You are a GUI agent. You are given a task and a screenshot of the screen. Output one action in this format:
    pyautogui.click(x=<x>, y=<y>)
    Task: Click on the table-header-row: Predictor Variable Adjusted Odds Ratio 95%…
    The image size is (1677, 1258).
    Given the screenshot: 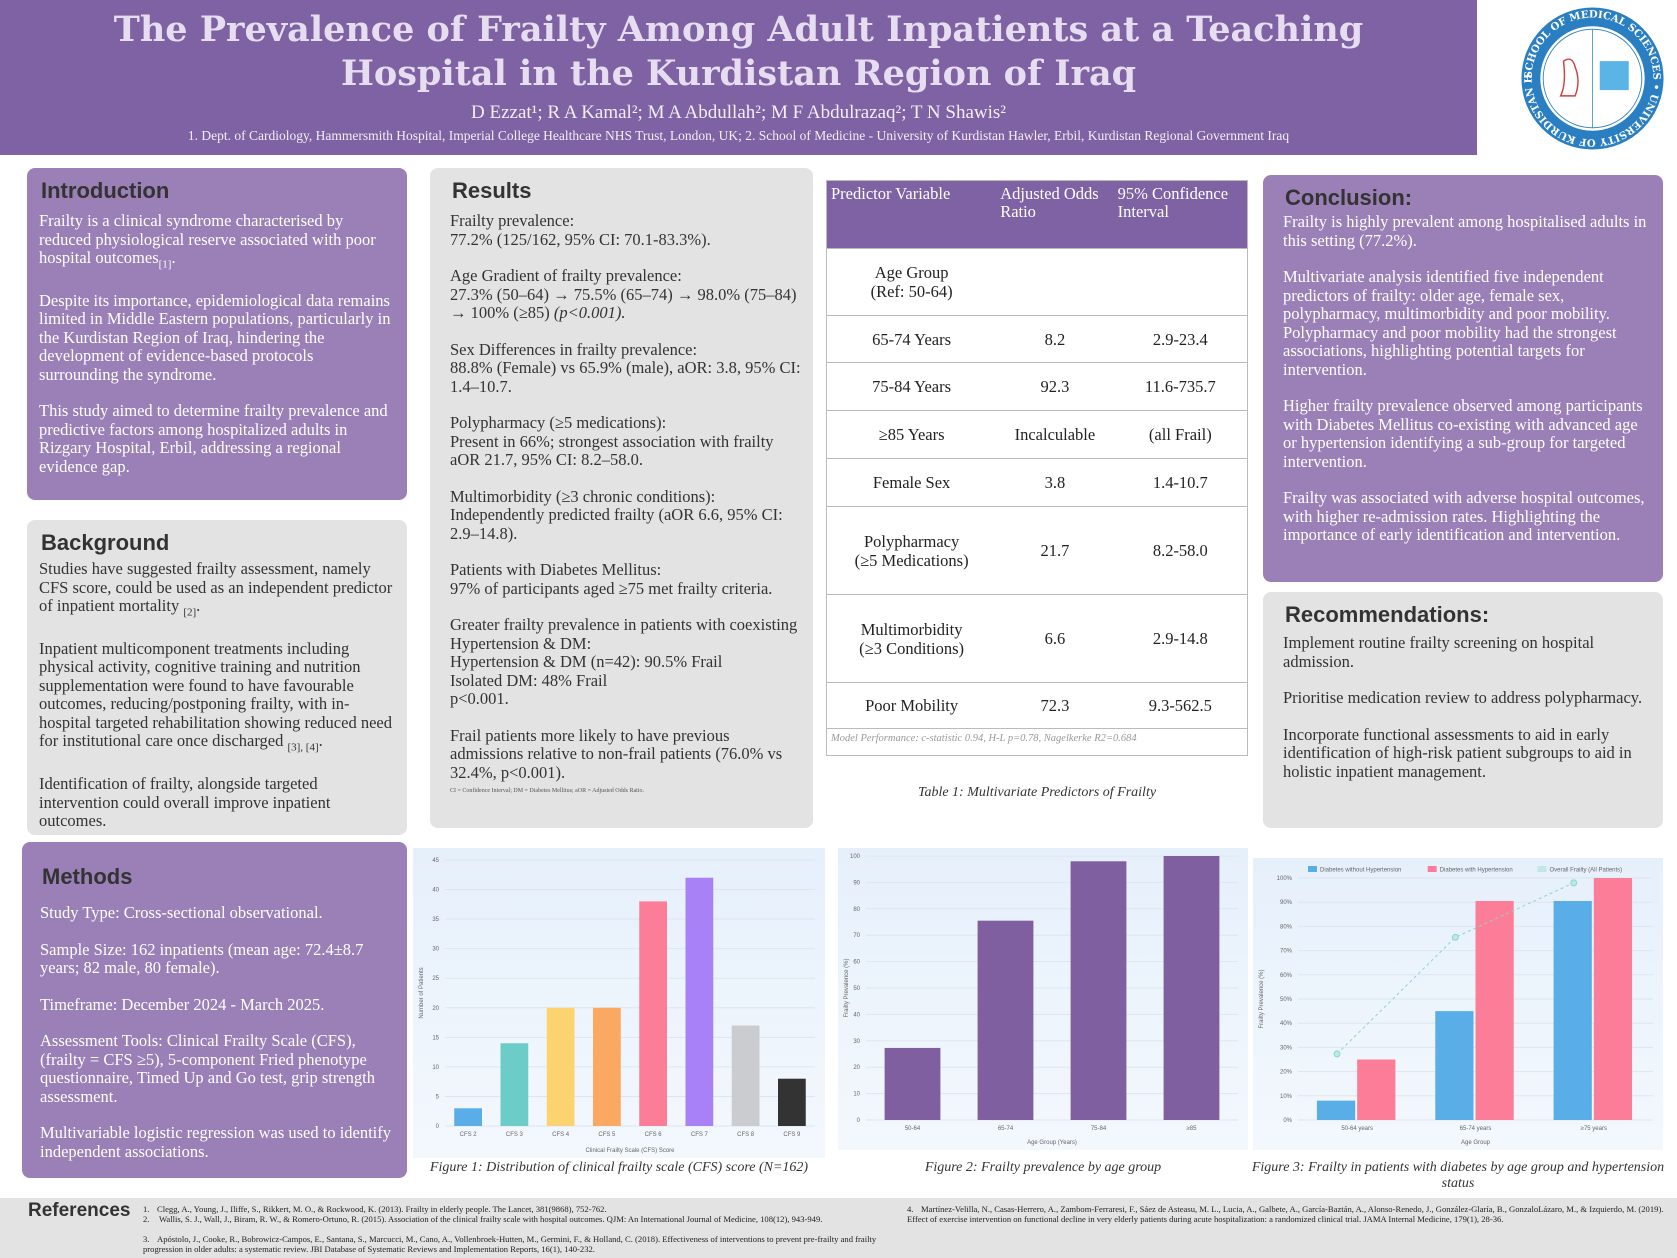 What is the action you would take?
    pyautogui.click(x=1037, y=215)
    